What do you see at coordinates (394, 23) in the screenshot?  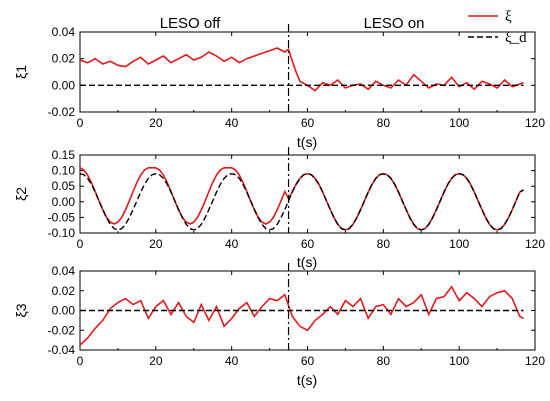 I see `annotation-leso-on: LESO on` at bounding box center [394, 23].